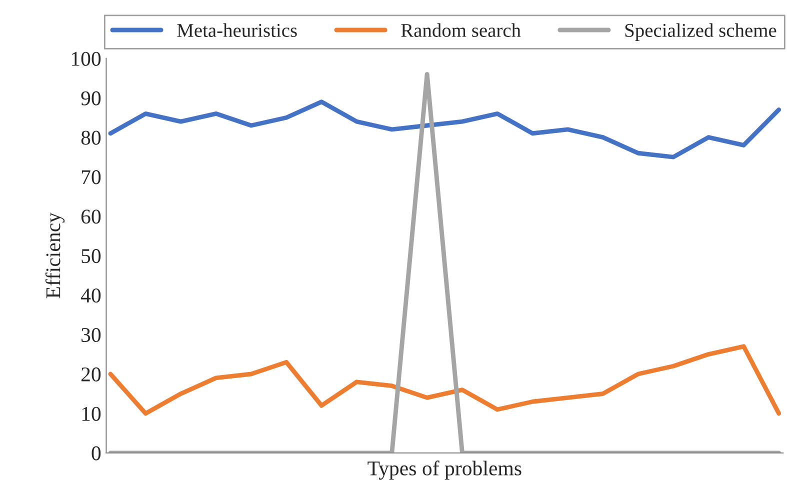  I want to click on legend-label: Meta-heuristics, so click(237, 30).